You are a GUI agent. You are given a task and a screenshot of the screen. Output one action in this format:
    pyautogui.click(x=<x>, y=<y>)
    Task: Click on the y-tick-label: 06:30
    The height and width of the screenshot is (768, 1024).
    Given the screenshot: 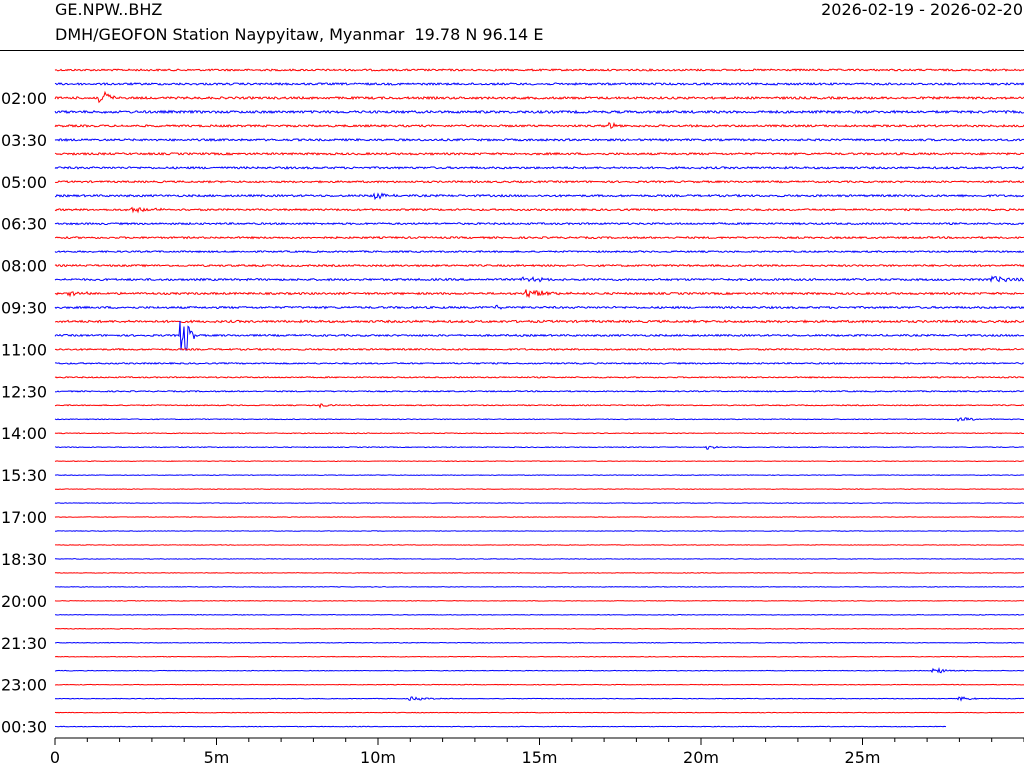 What is the action you would take?
    pyautogui.click(x=24, y=224)
    